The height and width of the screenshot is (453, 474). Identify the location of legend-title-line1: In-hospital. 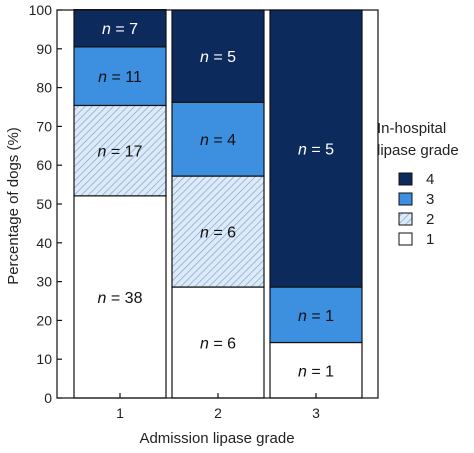
(411, 128).